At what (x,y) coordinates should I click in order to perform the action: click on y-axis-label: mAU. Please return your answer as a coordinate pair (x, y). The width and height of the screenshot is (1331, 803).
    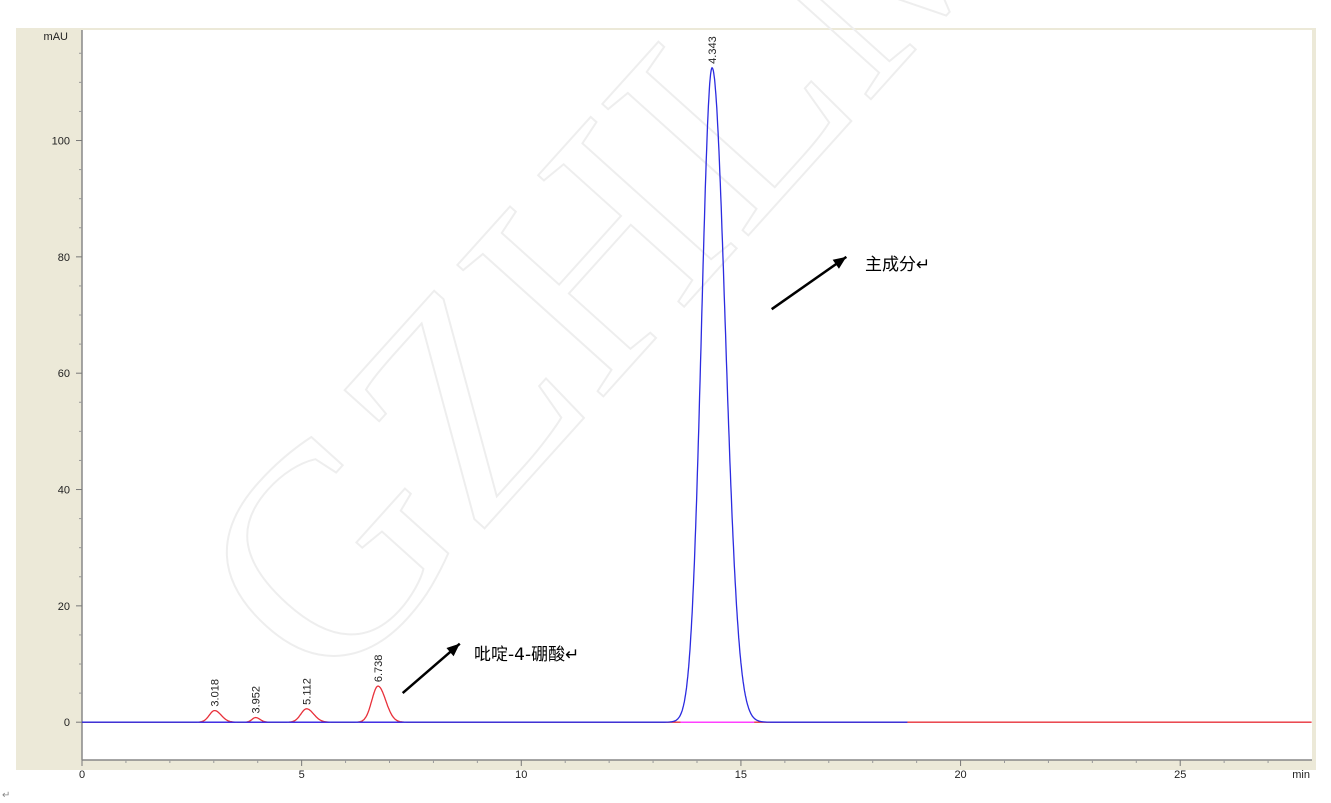
    Looking at the image, I should click on (56, 37).